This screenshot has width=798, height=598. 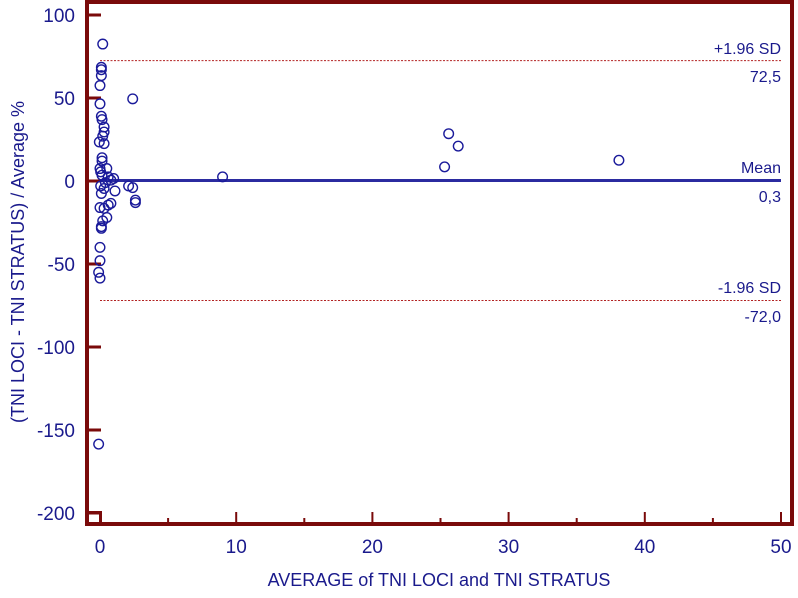 I want to click on y-tick-label: -200, so click(x=56, y=514).